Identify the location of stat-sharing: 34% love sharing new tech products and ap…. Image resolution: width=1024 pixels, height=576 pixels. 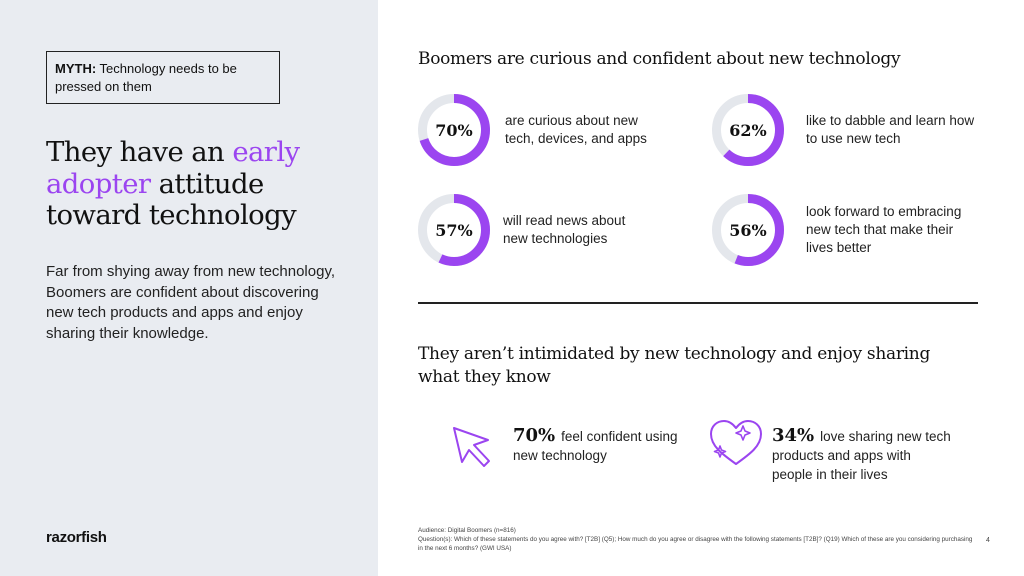
(862, 455).